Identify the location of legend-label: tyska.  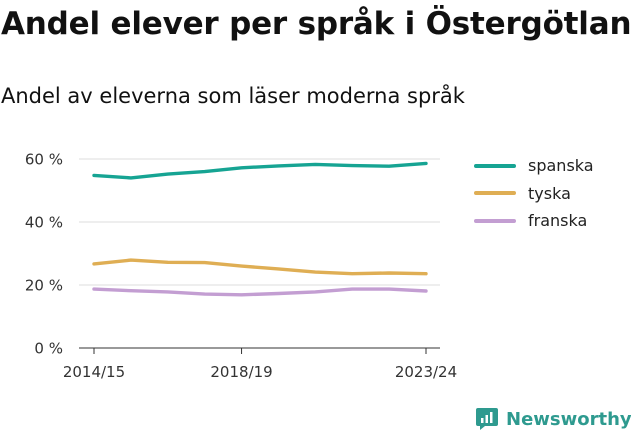
(549, 193).